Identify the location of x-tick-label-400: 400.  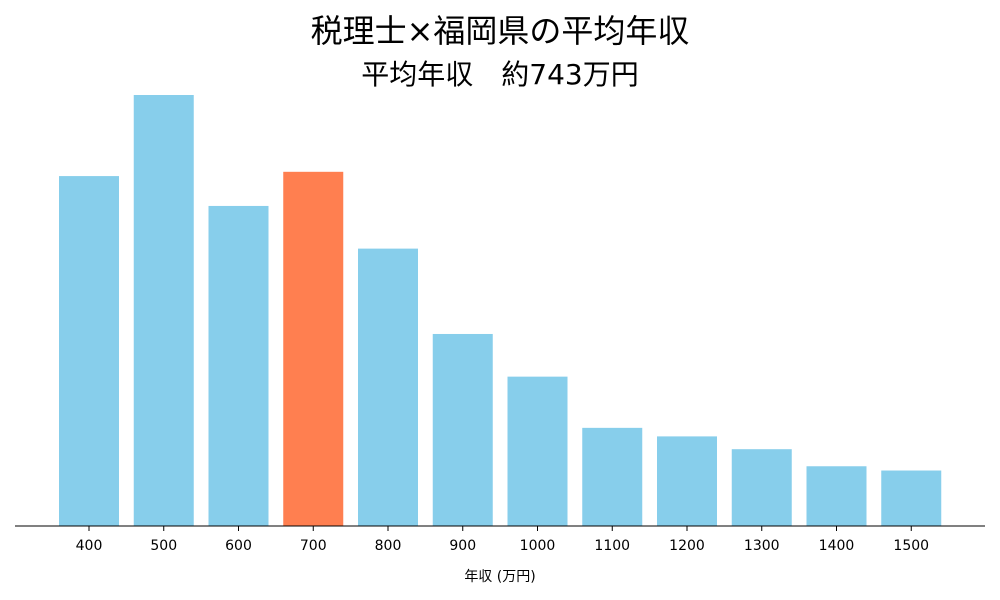
(89, 546).